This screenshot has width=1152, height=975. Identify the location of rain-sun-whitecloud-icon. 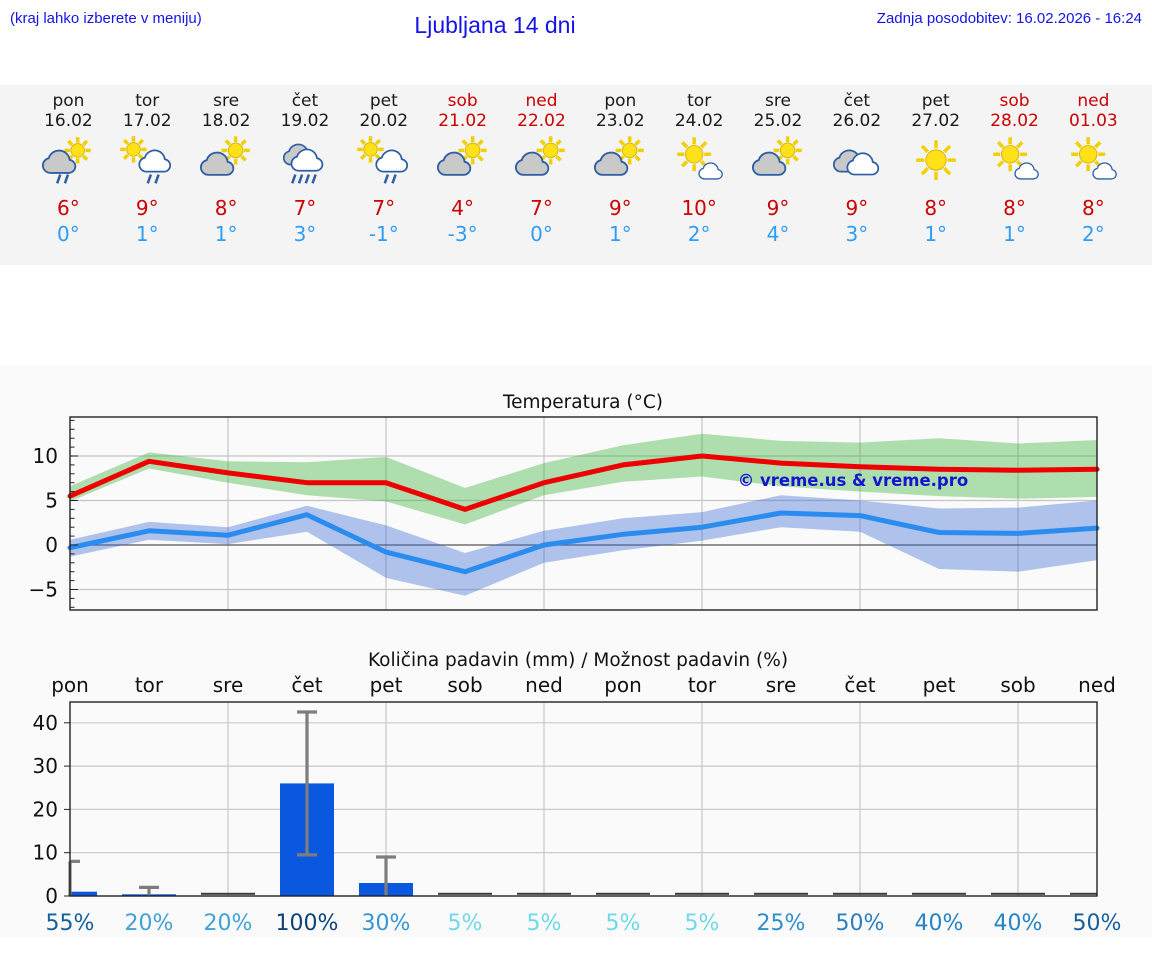
(146, 159).